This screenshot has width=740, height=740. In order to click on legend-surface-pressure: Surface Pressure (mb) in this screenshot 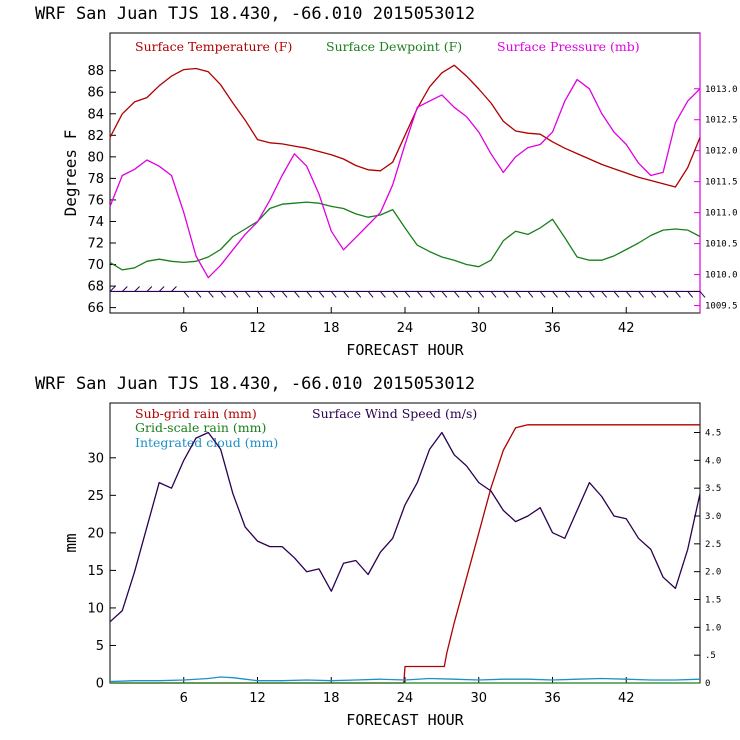, I will do `click(568, 46)`.